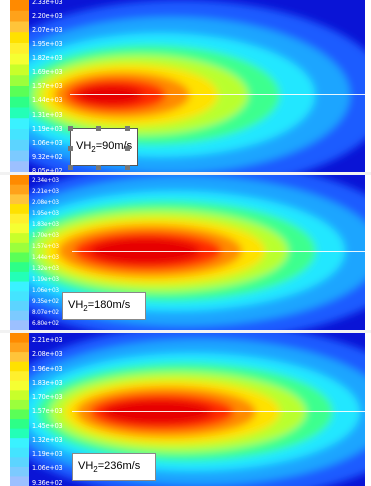  Describe the element at coordinates (99, 306) in the screenshot. I see `velocity-label-2: VH2=180m/s` at that location.